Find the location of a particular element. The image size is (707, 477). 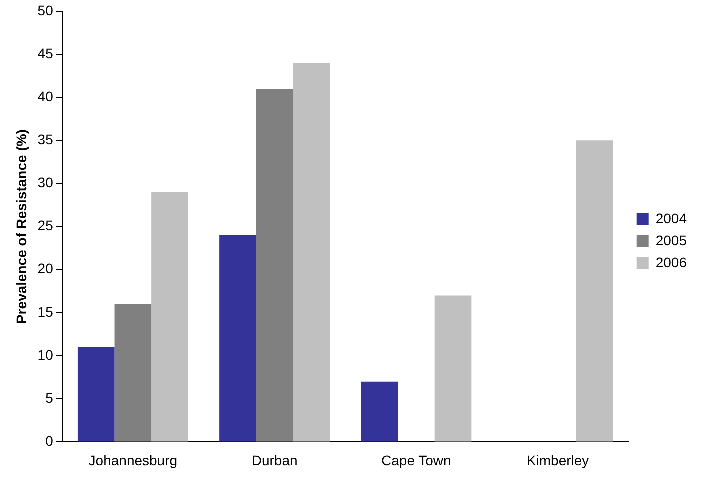

x-tick-label: Johannesburg is located at coordinates (133, 460).